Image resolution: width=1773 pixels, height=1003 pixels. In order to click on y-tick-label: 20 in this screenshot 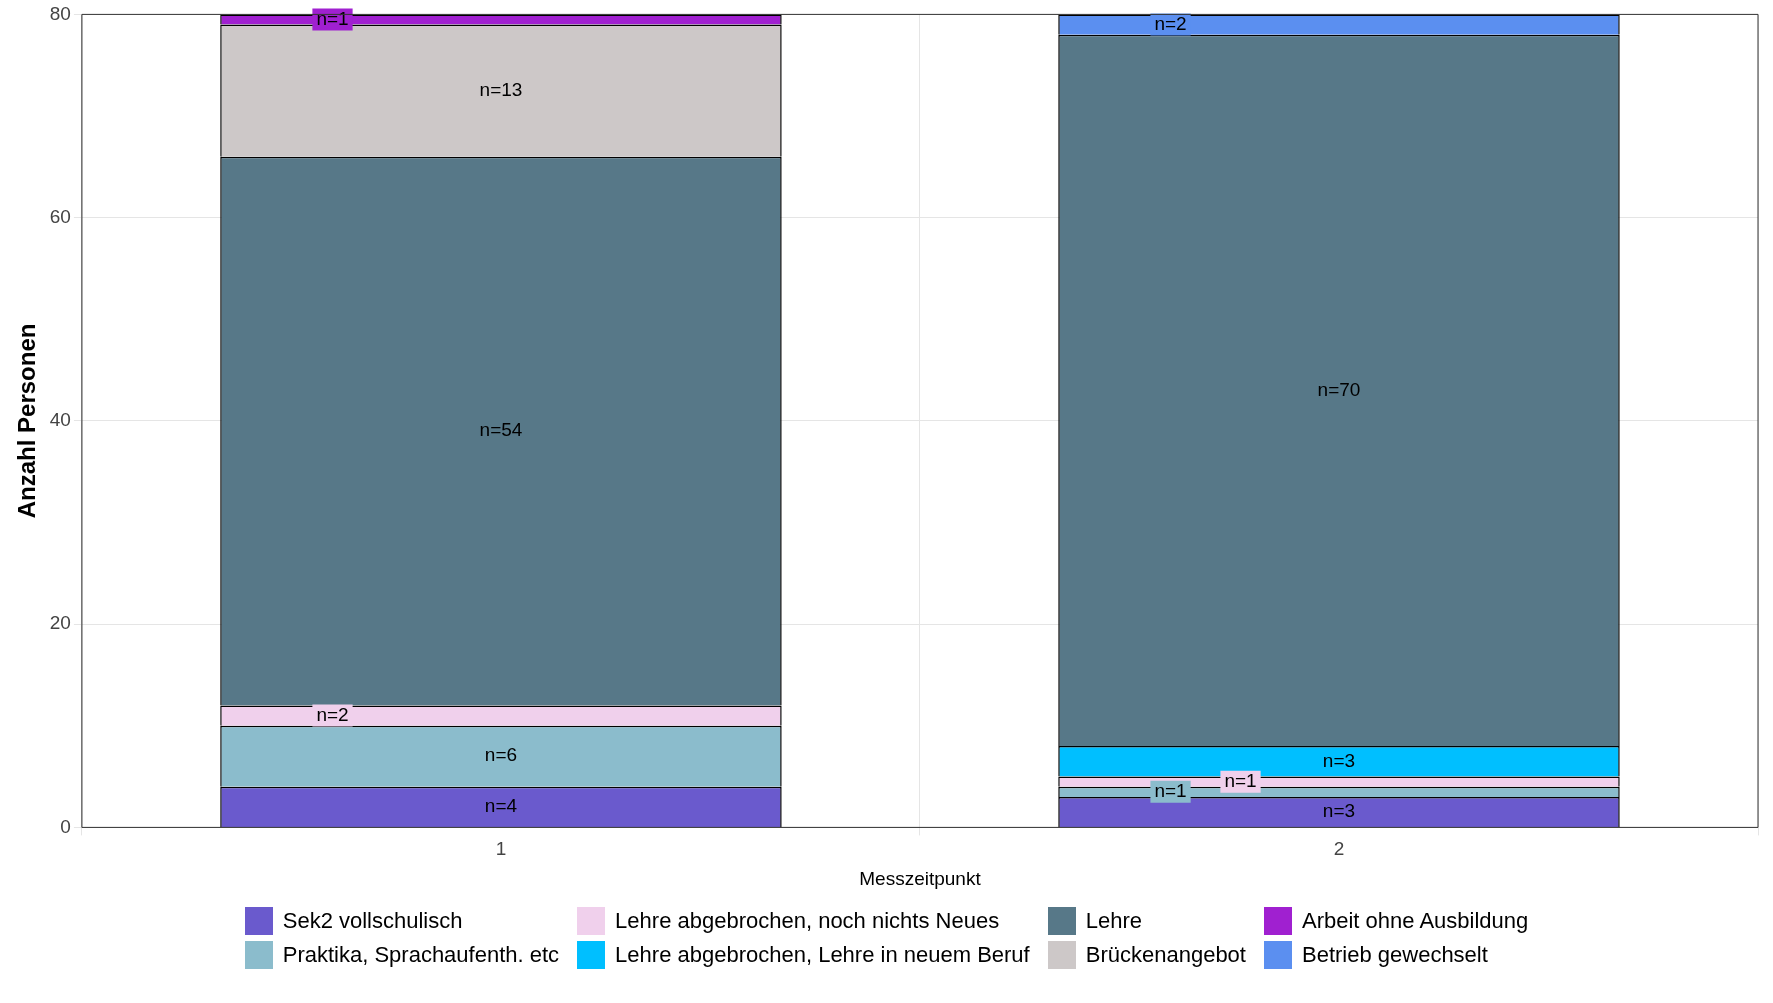, I will do `click(60, 623)`.